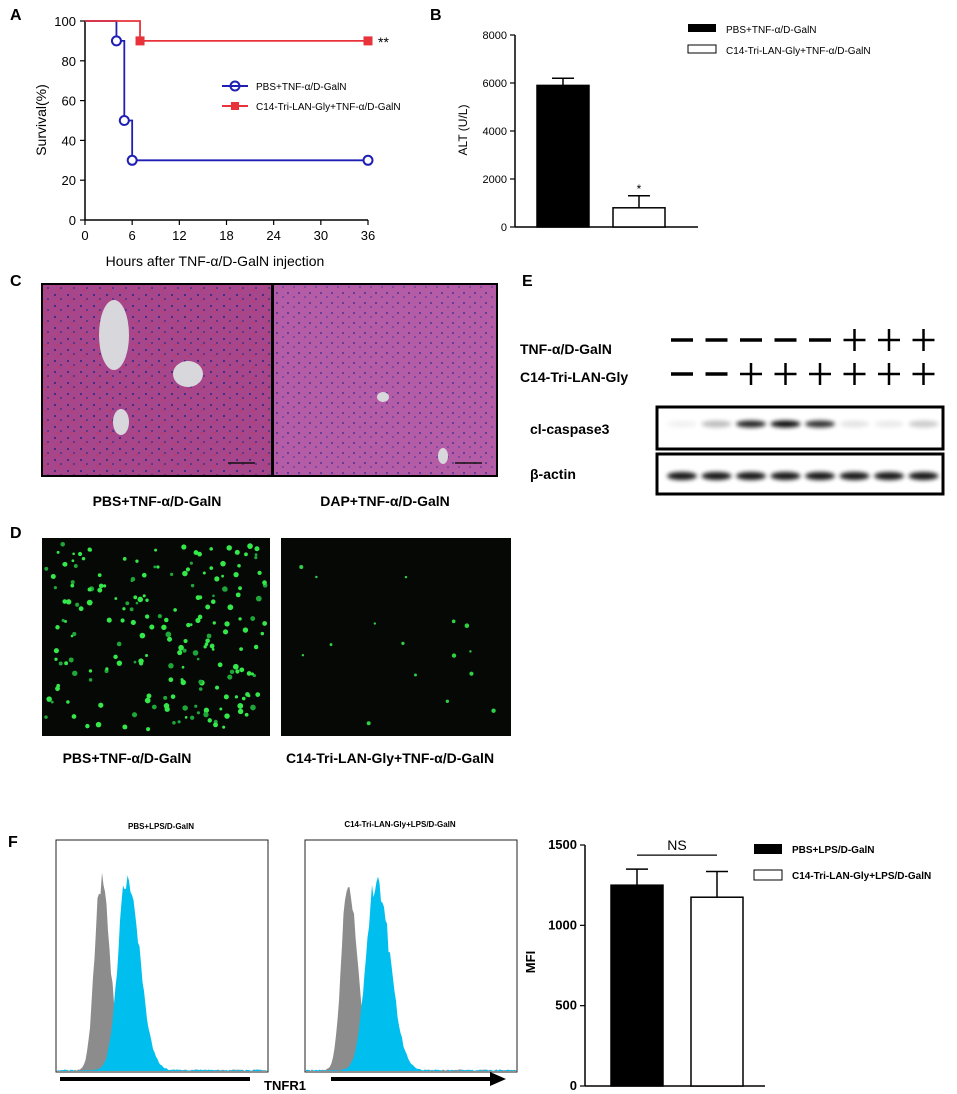 Image resolution: width=957 pixels, height=1094 pixels. Describe the element at coordinates (800, 428) in the screenshot. I see `blot-cl-caspase3` at that location.